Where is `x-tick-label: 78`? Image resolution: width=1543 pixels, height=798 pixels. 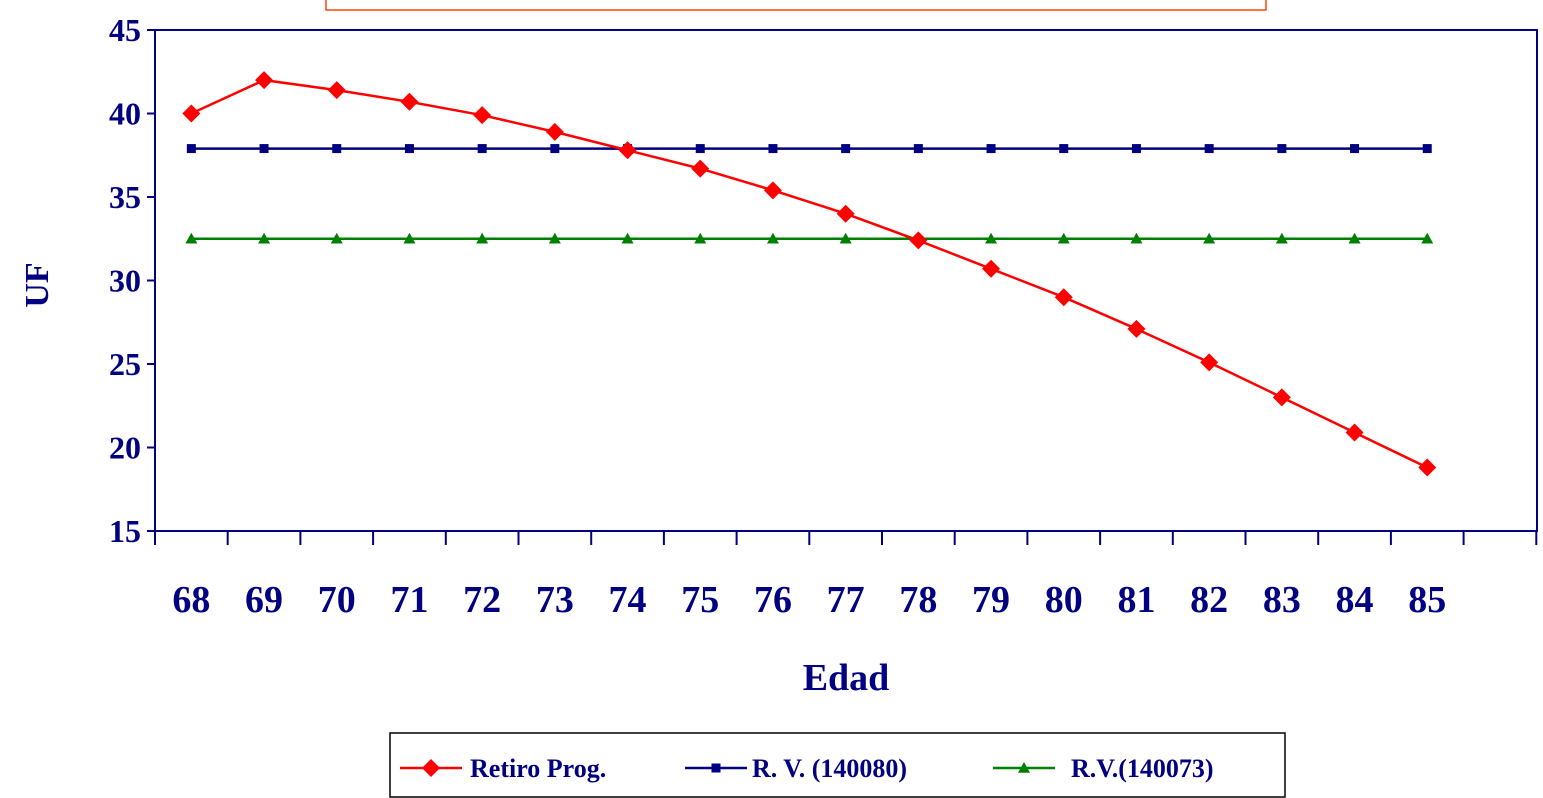
x-tick-label: 78 is located at coordinates (918, 600).